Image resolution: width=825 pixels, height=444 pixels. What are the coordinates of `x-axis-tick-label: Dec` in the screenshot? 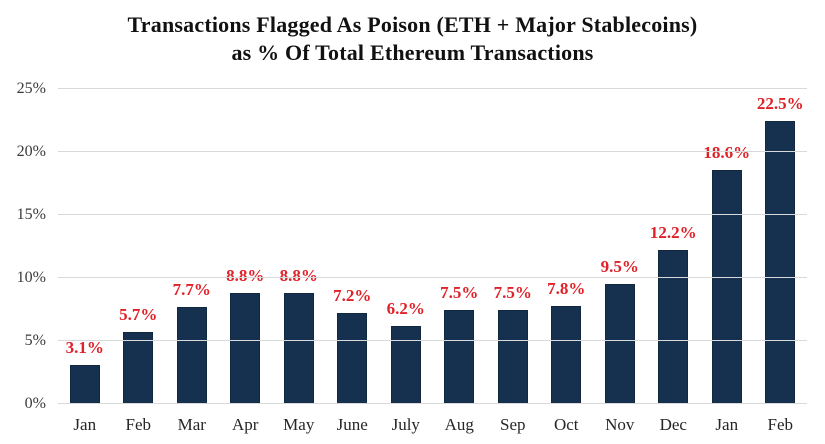 It's located at (673, 424).